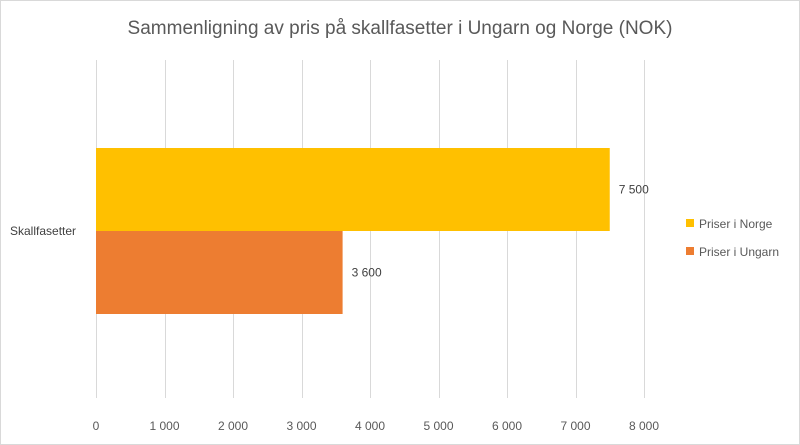  I want to click on x-tick-label: 2 000, so click(233, 426).